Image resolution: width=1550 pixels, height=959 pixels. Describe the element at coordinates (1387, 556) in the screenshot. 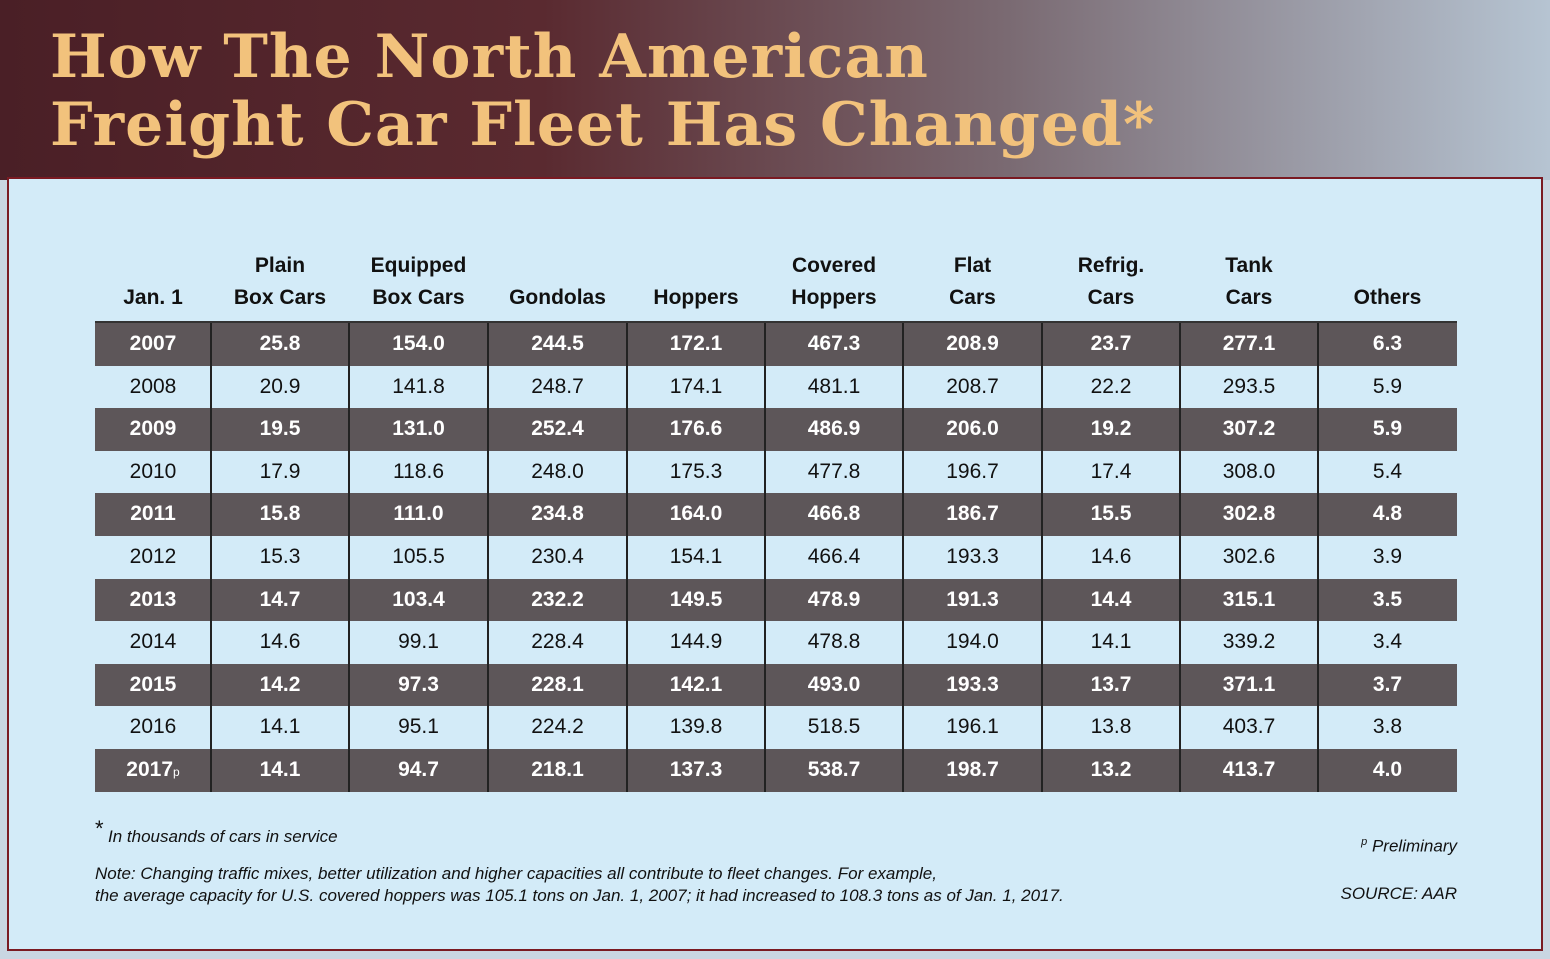

I see `table-cell: 3.9` at that location.